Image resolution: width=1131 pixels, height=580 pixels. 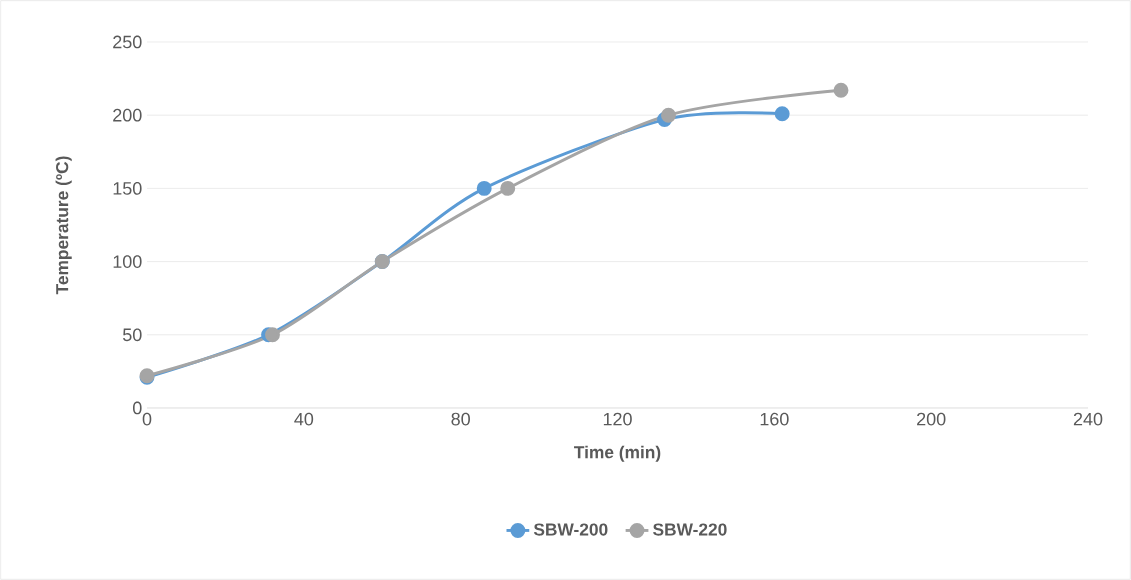 What do you see at coordinates (617, 419) in the screenshot?
I see `x-tick-label: 120` at bounding box center [617, 419].